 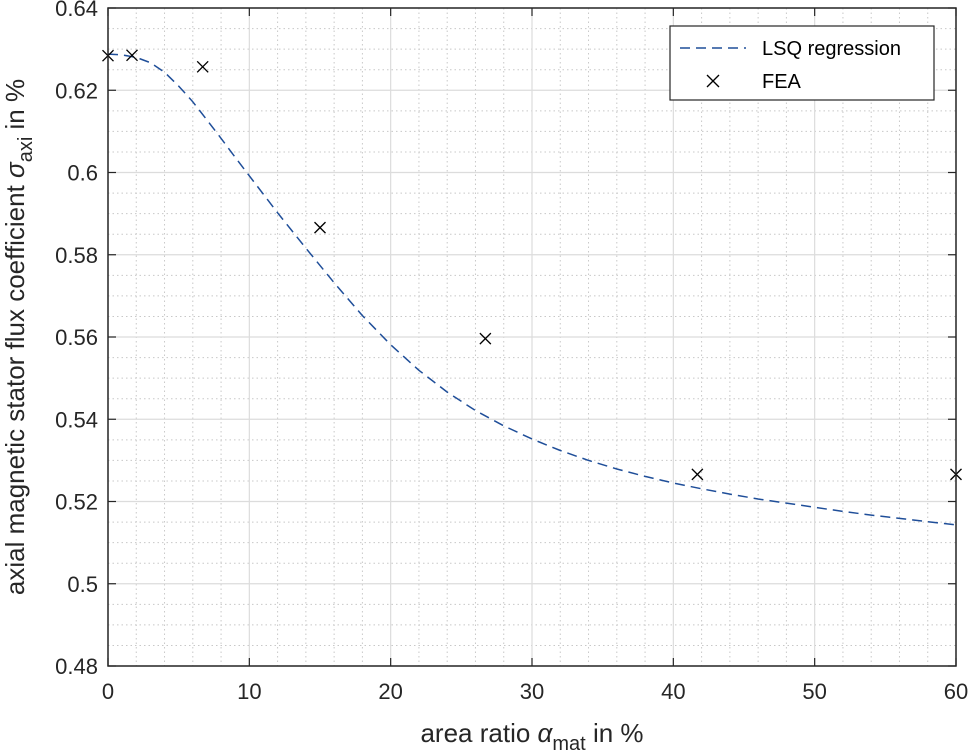 What do you see at coordinates (76, 419) in the screenshot?
I see `y-tick-label: 0.54` at bounding box center [76, 419].